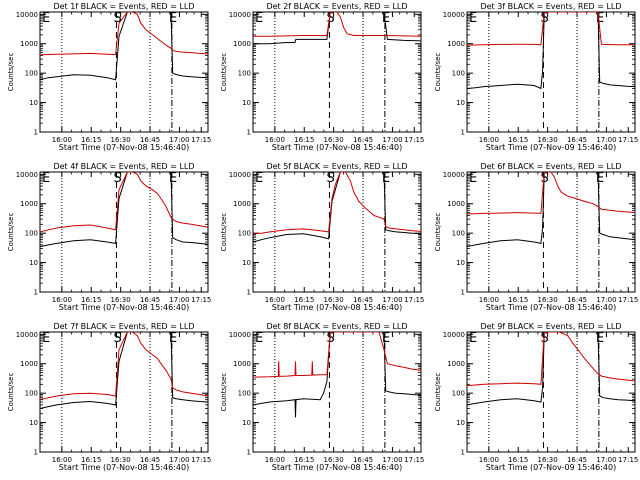 This screenshot has width=640, height=480. I want to click on panel-title: Det 8f BLACK = Events, RED = LLD, so click(336, 326).